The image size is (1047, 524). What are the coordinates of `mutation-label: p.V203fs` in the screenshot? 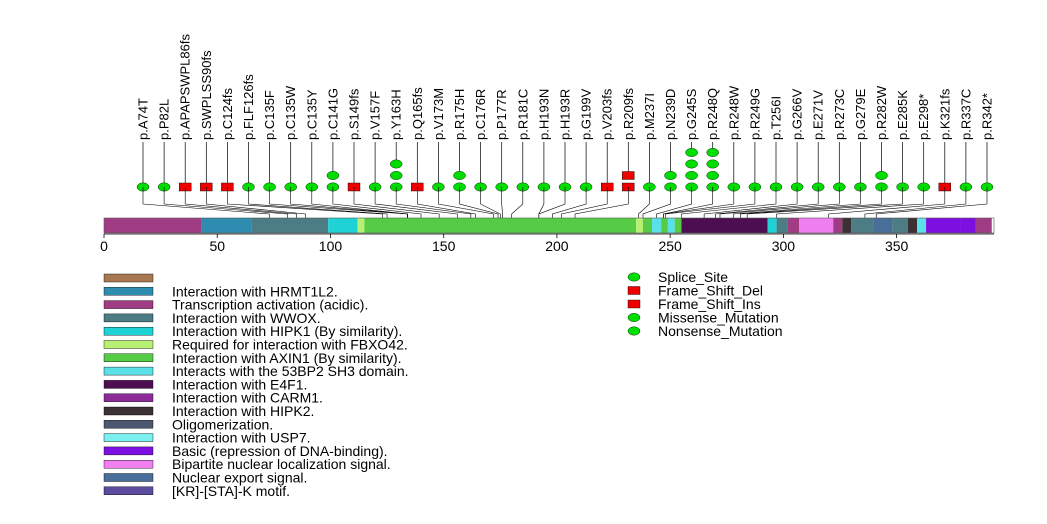 It's located at (607, 114).